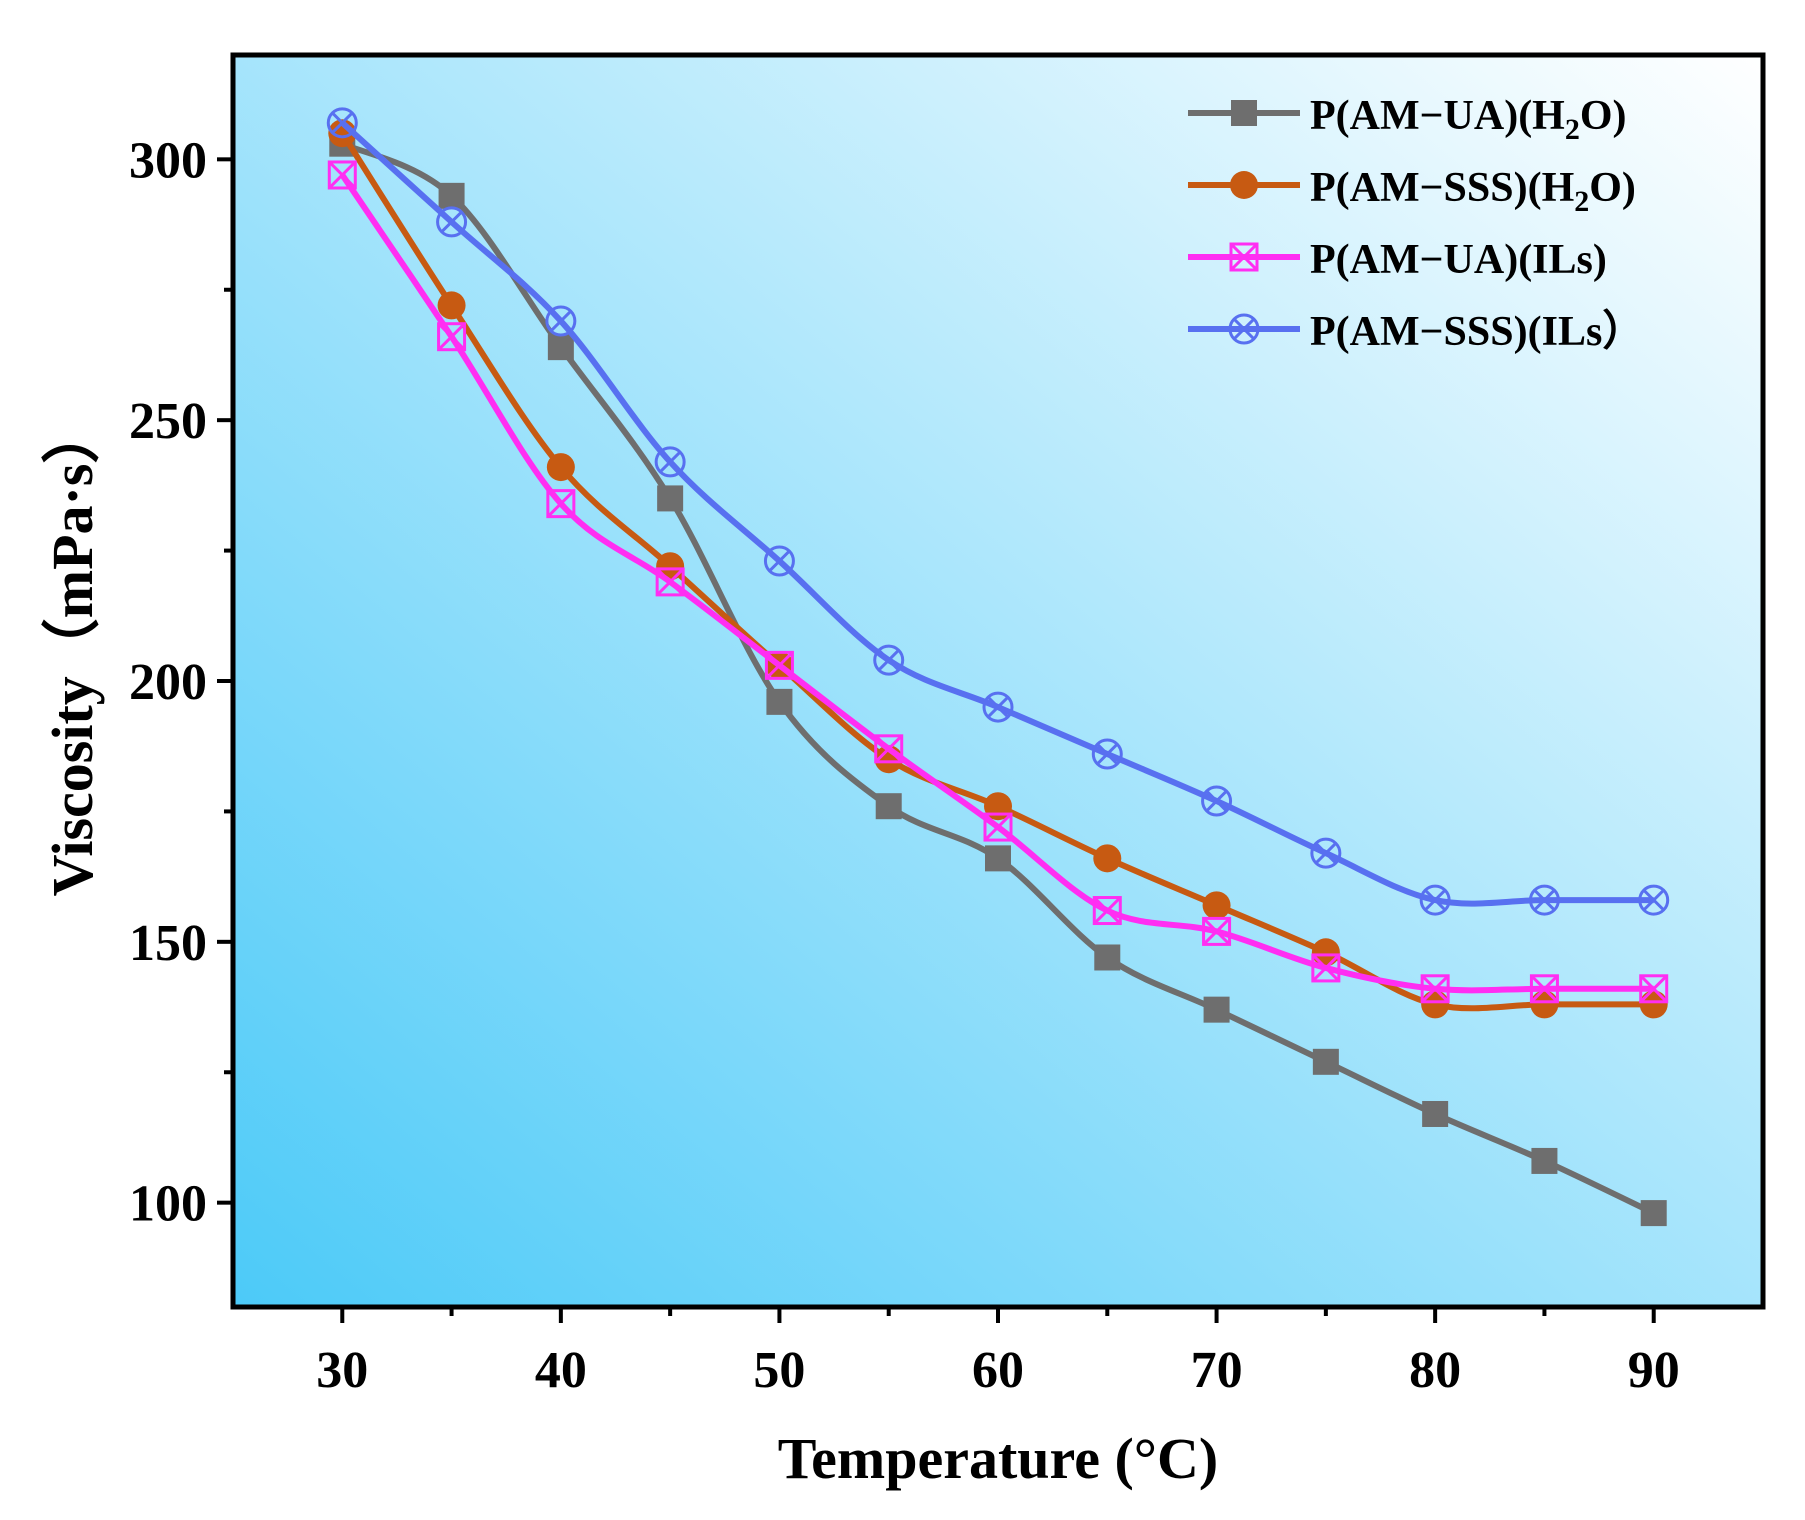 This screenshot has width=1805, height=1520. I want to click on x-tick-label: 30, so click(342, 1370).